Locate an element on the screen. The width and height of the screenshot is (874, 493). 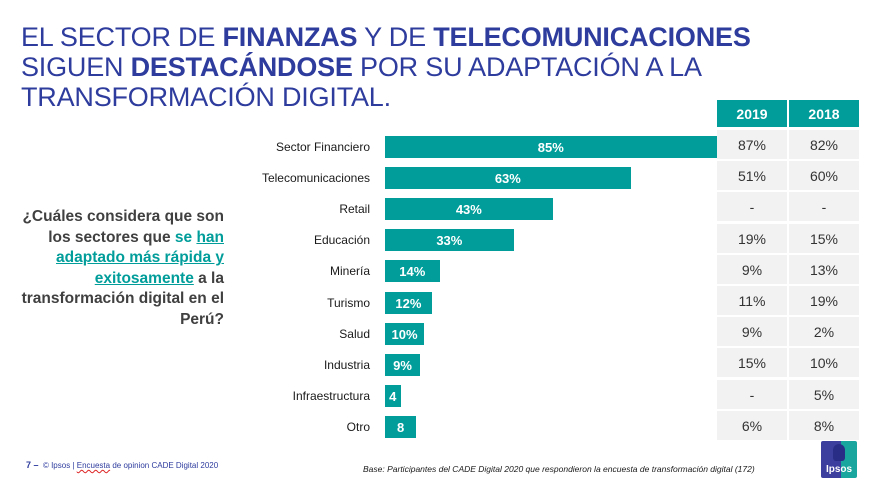
table-cell: 87% is located at coordinates (752, 144).